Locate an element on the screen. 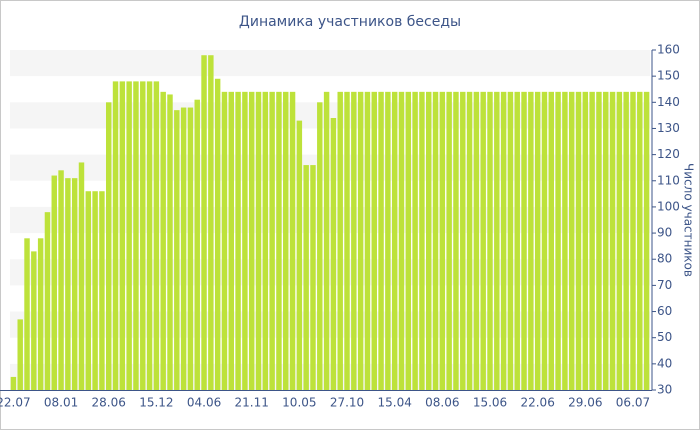 This screenshot has width=700, height=430. y-tick-label: 110 is located at coordinates (668, 180).